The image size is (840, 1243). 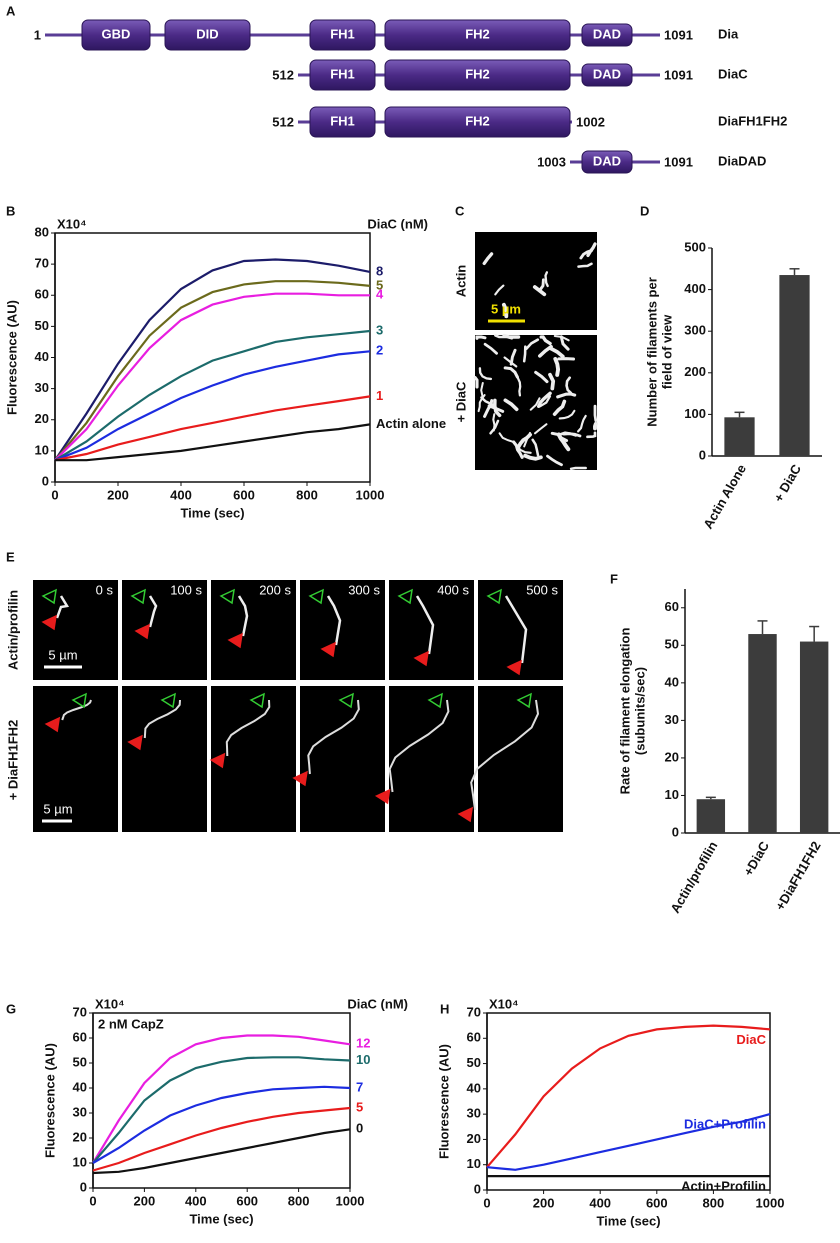 I want to click on y-tick-label: 100, so click(x=695, y=413).